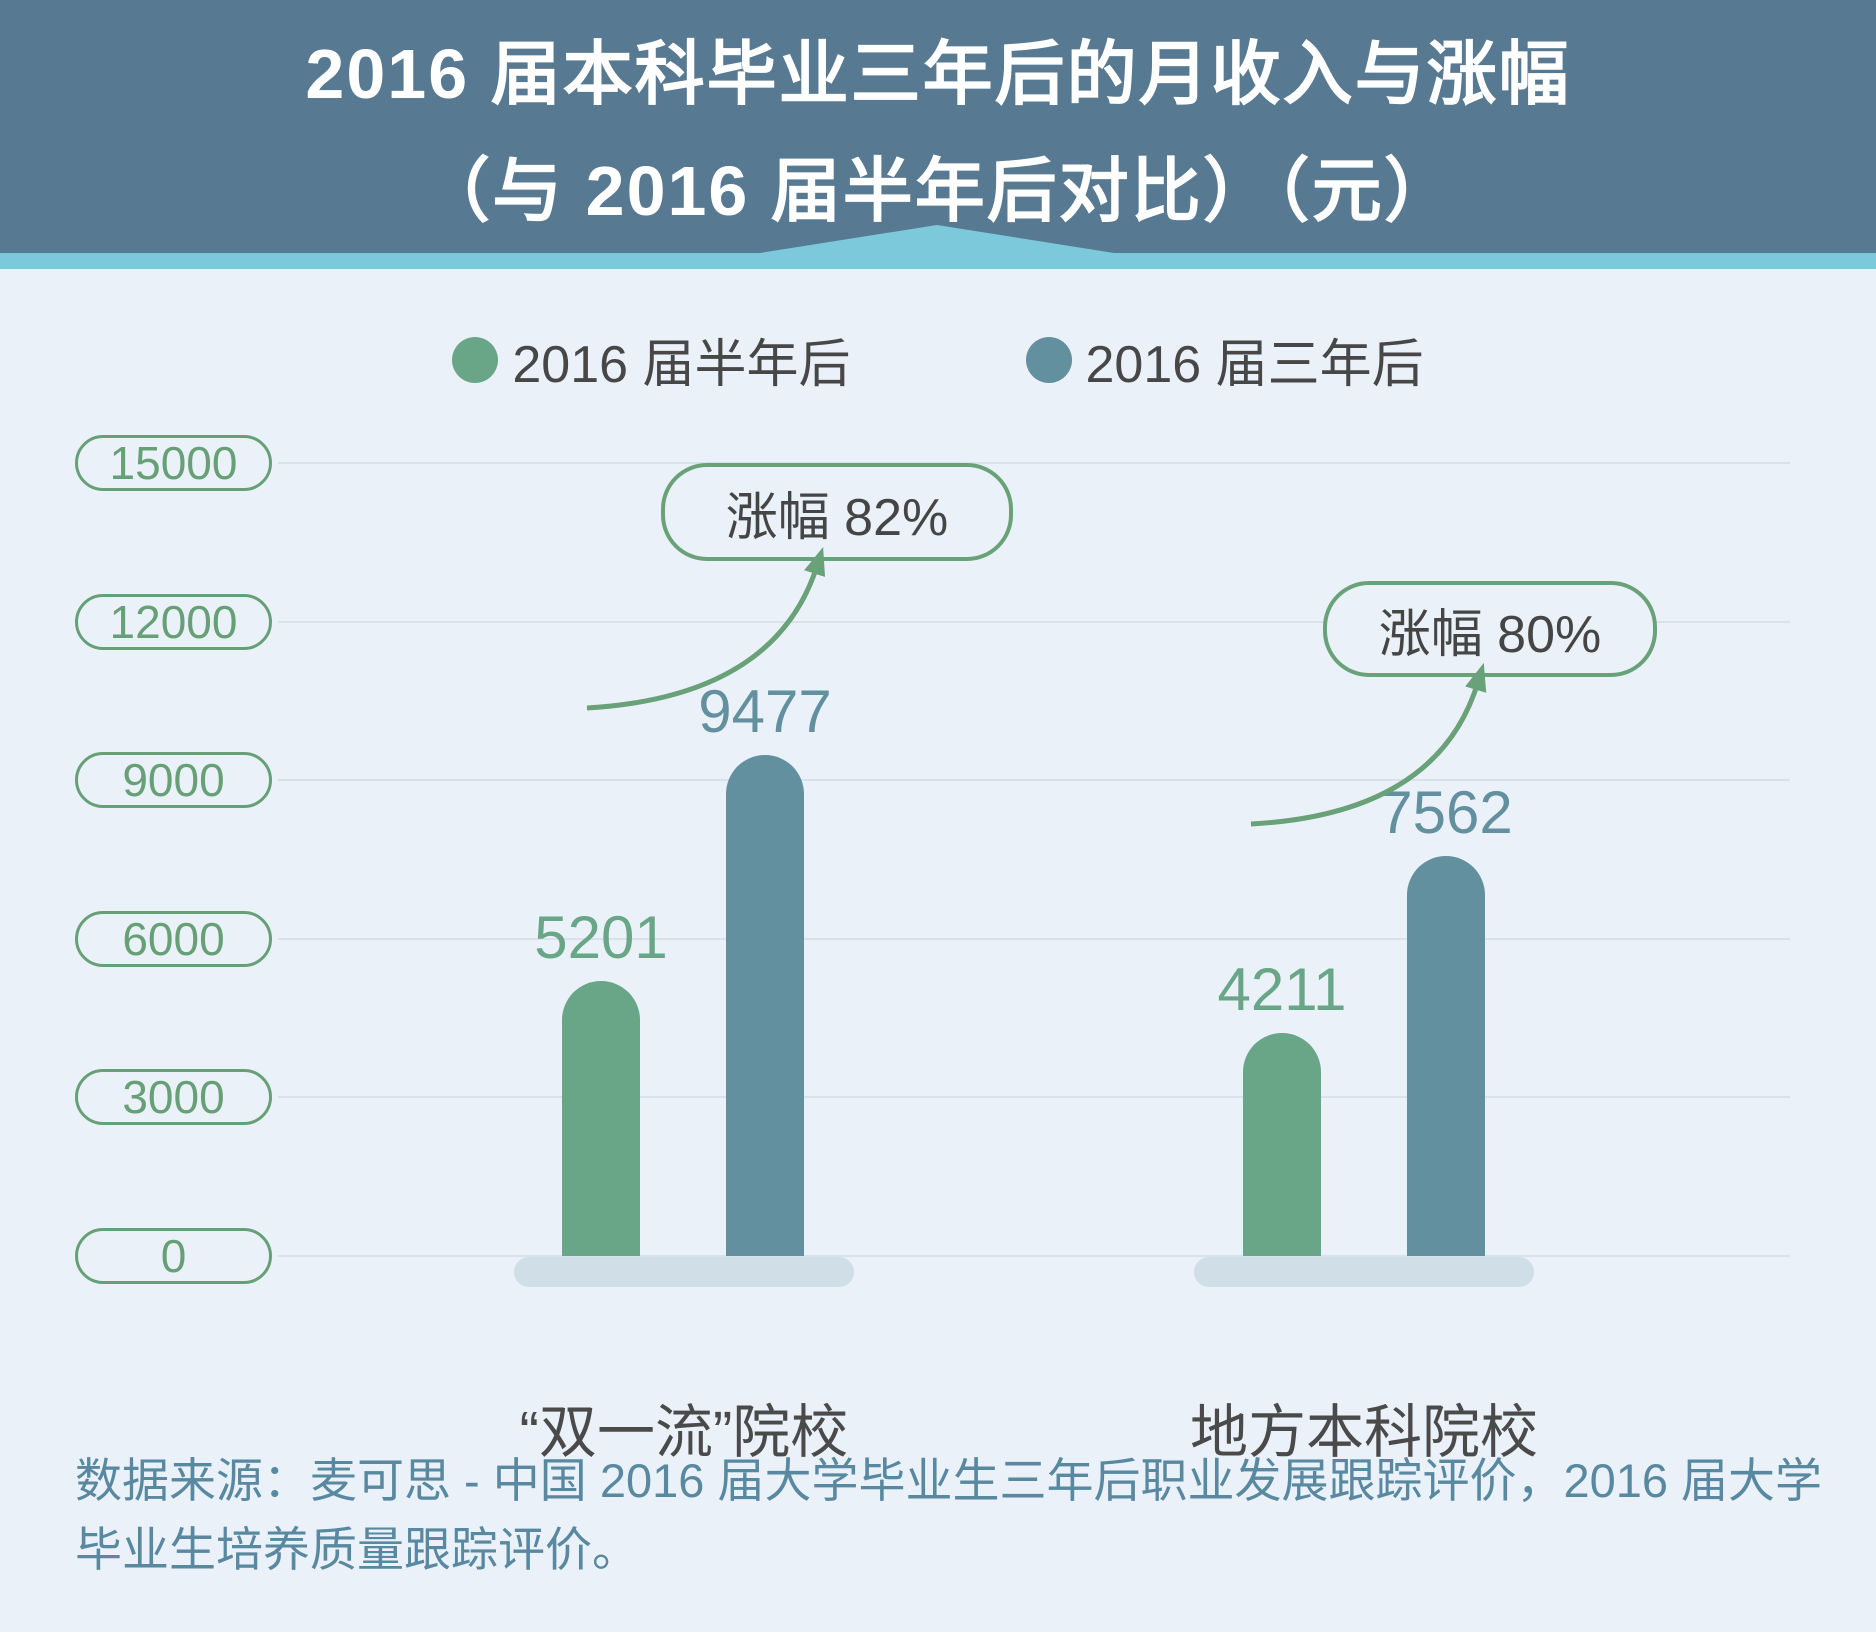  What do you see at coordinates (1254, 365) in the screenshot?
I see `legend-label-three-year: 2016 届三年后` at bounding box center [1254, 365].